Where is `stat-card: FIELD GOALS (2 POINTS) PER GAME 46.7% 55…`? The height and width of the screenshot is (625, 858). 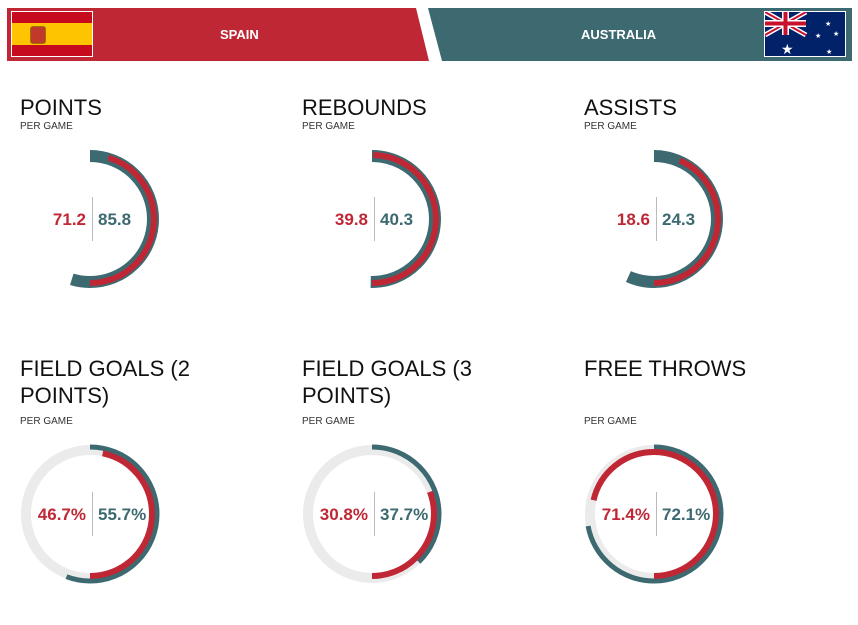
stat-card: FIELD GOALS (2 POINTS) PER GAME 46.7% 55… is located at coordinates (155, 490).